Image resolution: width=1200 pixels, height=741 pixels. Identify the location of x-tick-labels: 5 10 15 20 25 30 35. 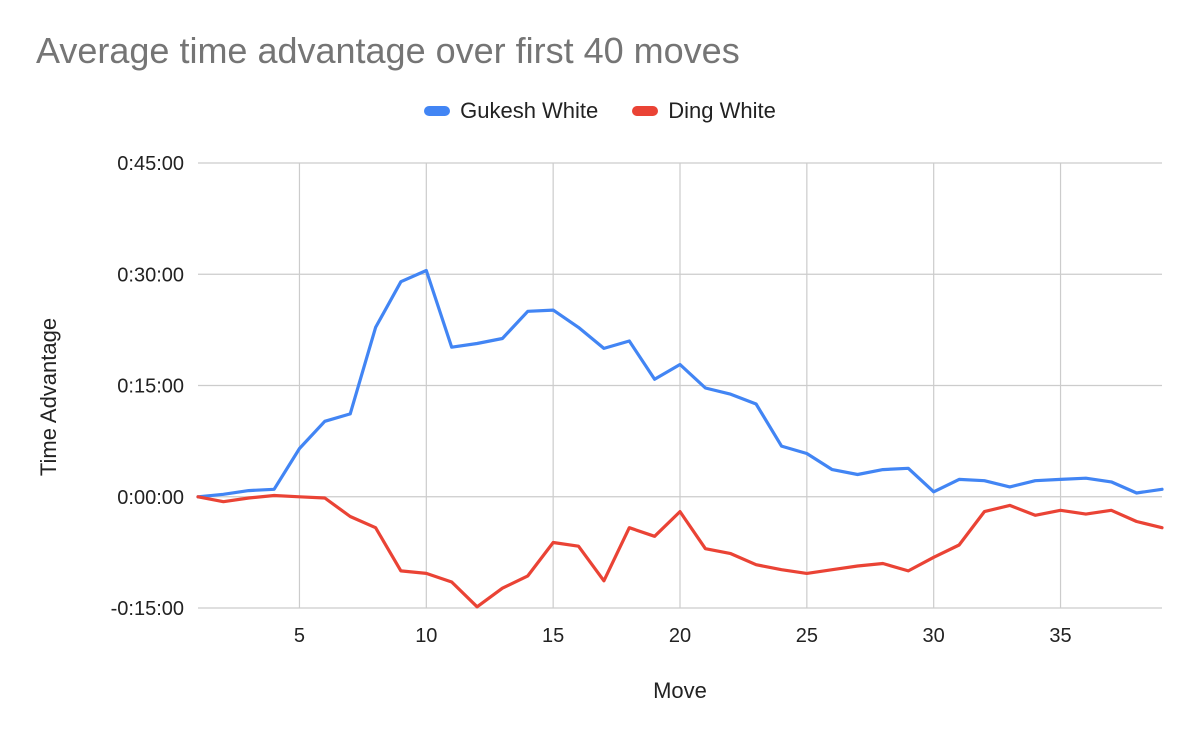
(683, 636).